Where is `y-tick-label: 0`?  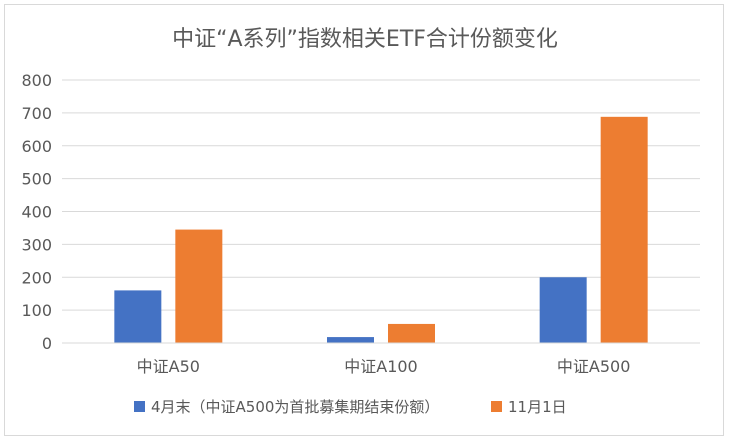
y-tick-label: 0 is located at coordinates (47, 343).